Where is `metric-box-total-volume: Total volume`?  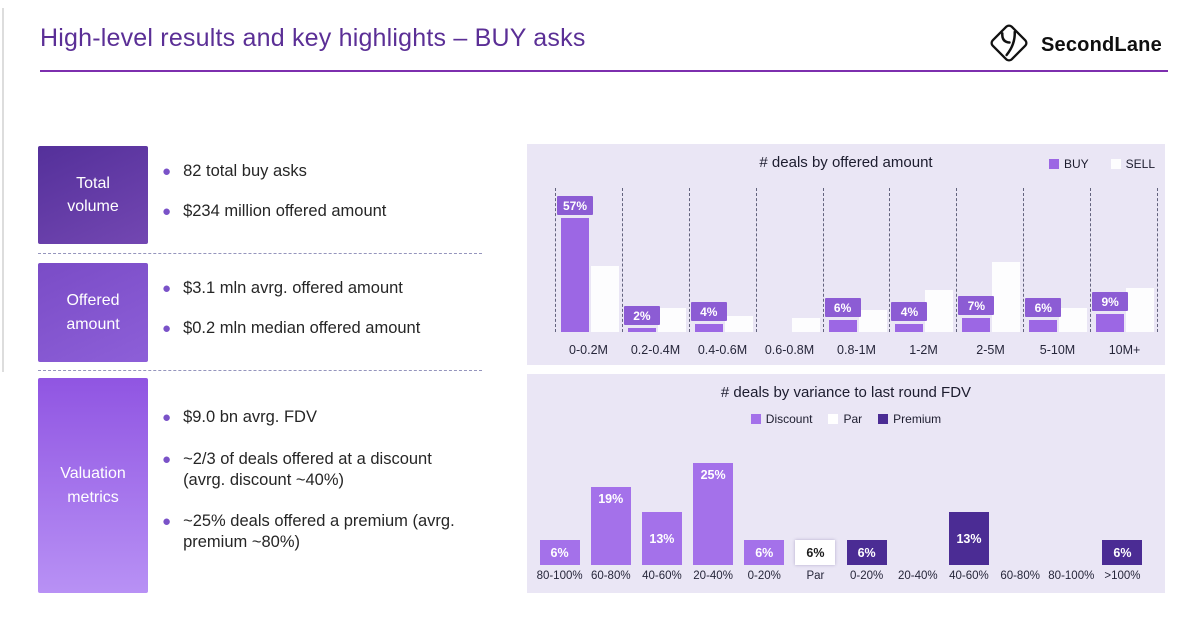
metric-box-total-volume: Total volume is located at coordinates (93, 195).